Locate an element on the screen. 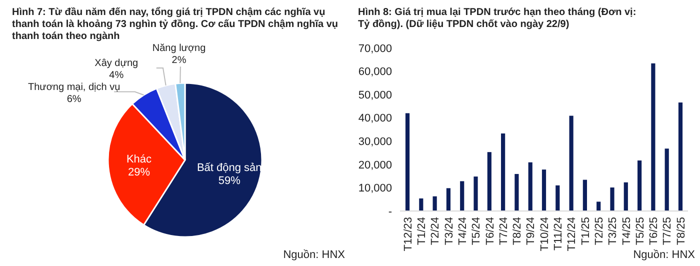  chart-title: Hình 8: Giá trị mua lại TPDN trước hạn theo tháng (Đơn vị: Tỷ đồng). (Dữ liệu TPDN chốt vào ngày 22/9) is located at coordinates (497, 18).